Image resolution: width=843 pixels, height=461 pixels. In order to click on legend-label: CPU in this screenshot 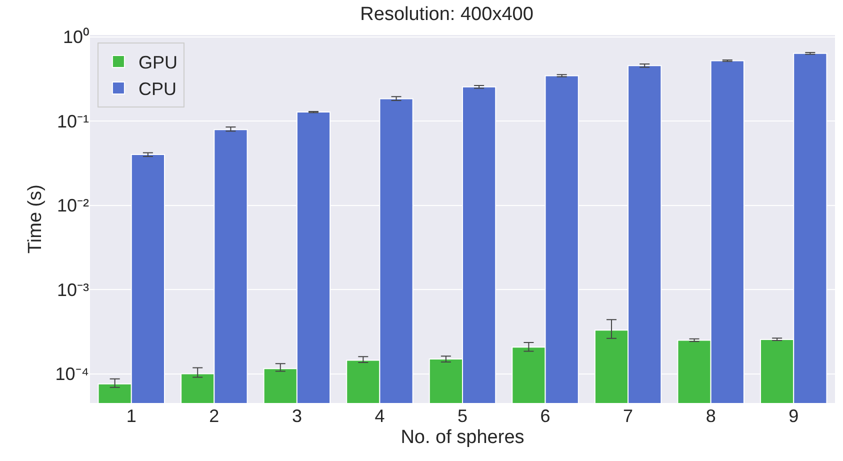, I will do `click(157, 88)`.